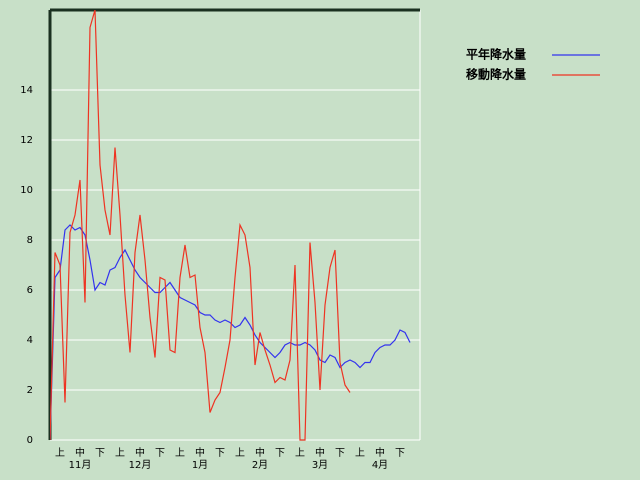 This screenshot has width=640, height=480. I want to click on y-tick-label: 0, so click(30, 440).